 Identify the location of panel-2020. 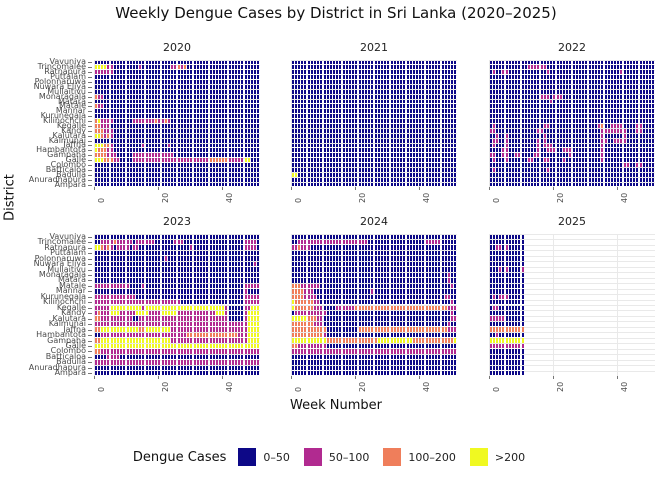
(177, 123).